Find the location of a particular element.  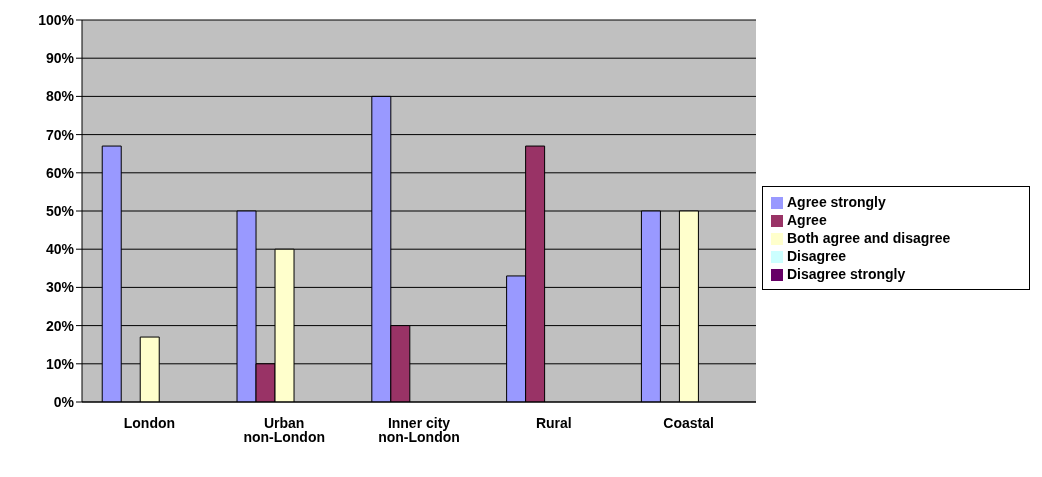

y-tick-label: 0% is located at coordinates (64, 401).